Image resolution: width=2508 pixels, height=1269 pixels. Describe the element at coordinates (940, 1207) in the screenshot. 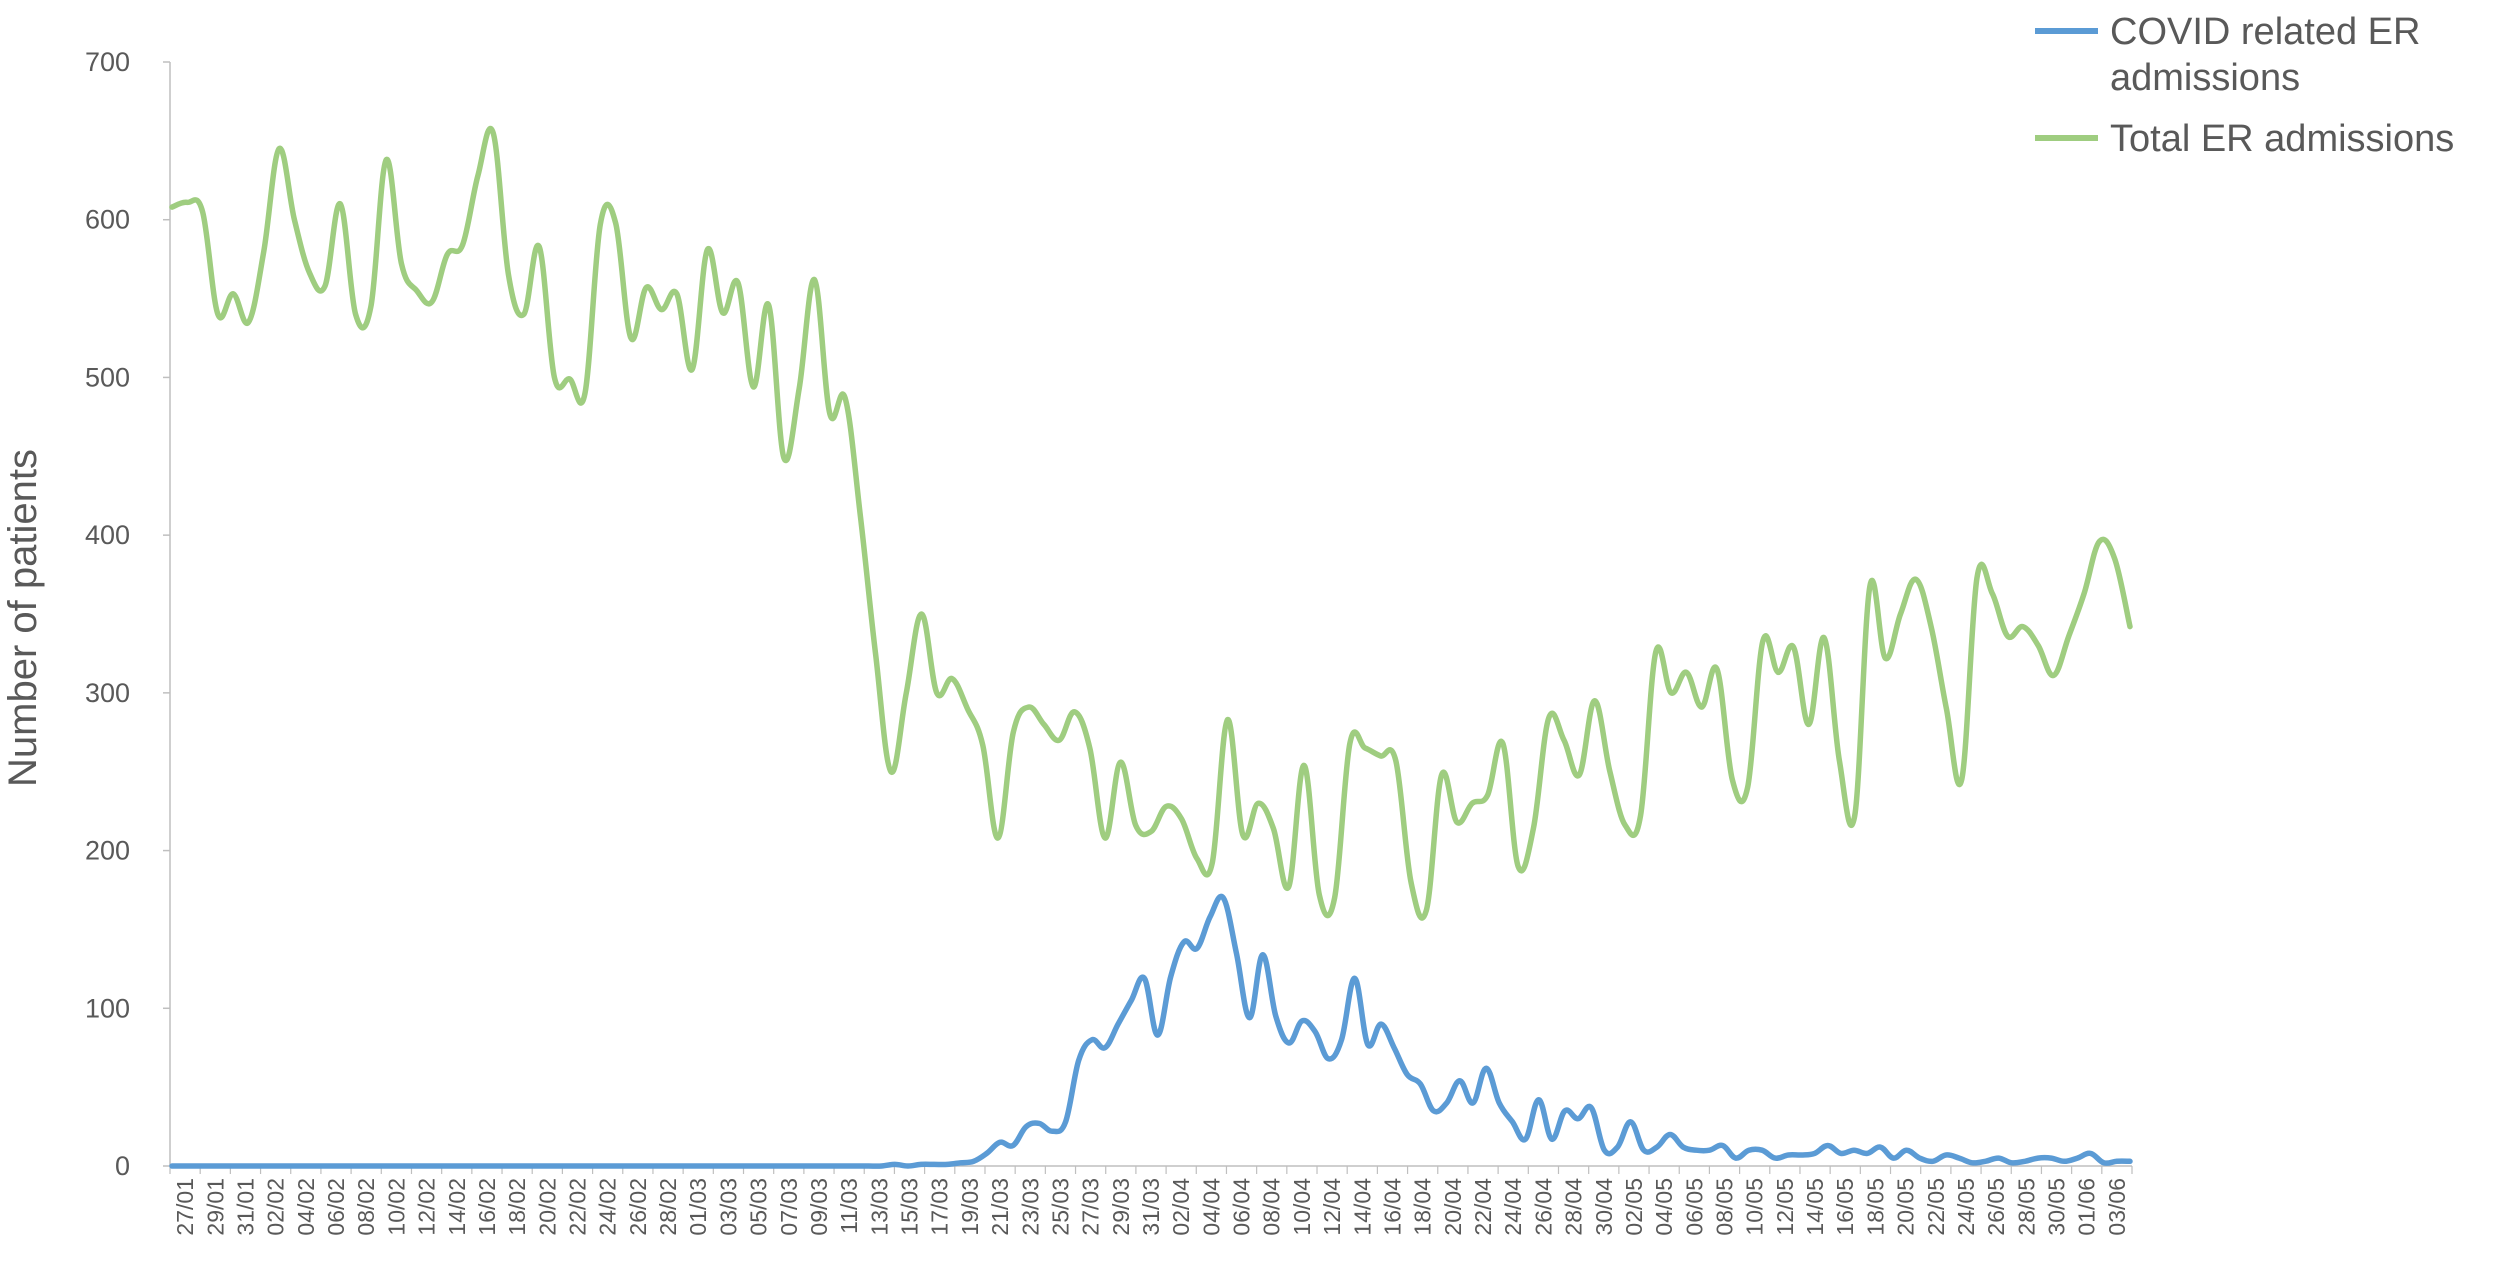

I see `x-tick-label: 17/03` at that location.